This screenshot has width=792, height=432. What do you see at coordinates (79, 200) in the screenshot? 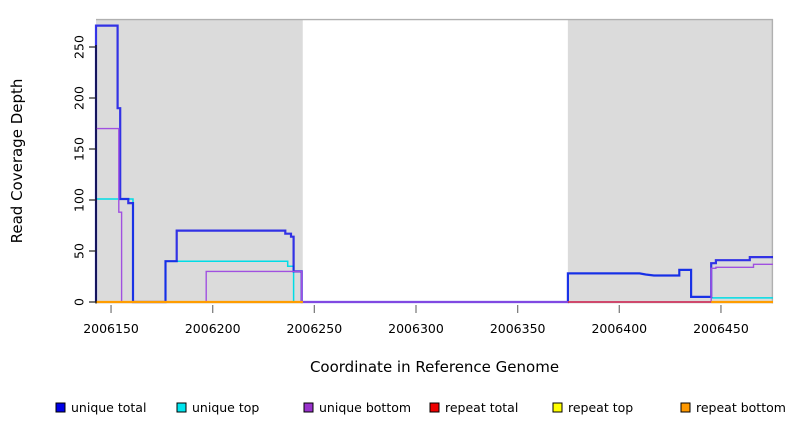
I see `y-tick-label: 100` at bounding box center [79, 200].